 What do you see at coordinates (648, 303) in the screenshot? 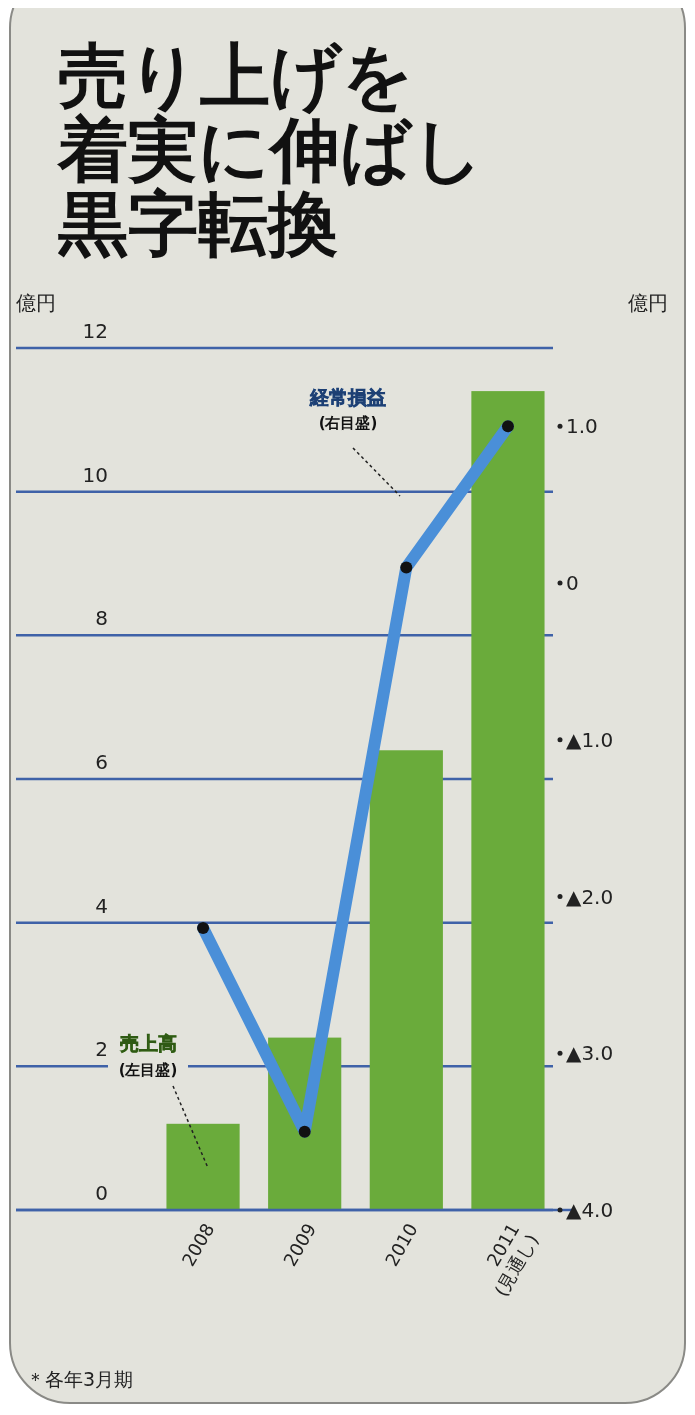
I see `y2-axis-title: 億円` at bounding box center [648, 303].